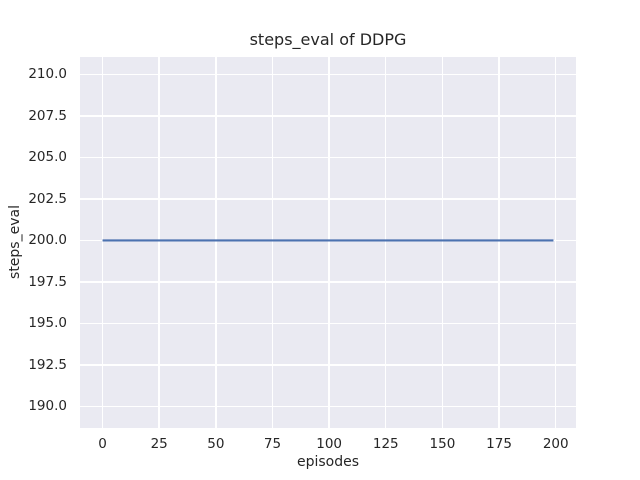 The width and height of the screenshot is (640, 480). Describe the element at coordinates (47, 364) in the screenshot. I see `y-tick-label: 192.5` at that location.